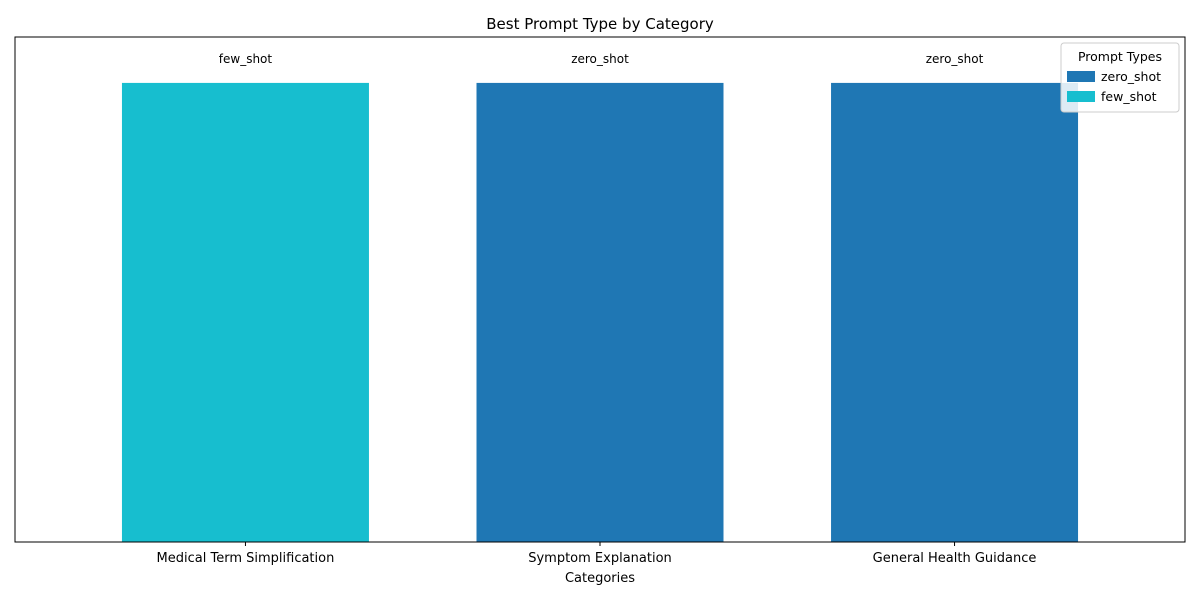  What do you see at coordinates (600, 558) in the screenshot?
I see `x-tick-label: Symptom Explanation` at bounding box center [600, 558].